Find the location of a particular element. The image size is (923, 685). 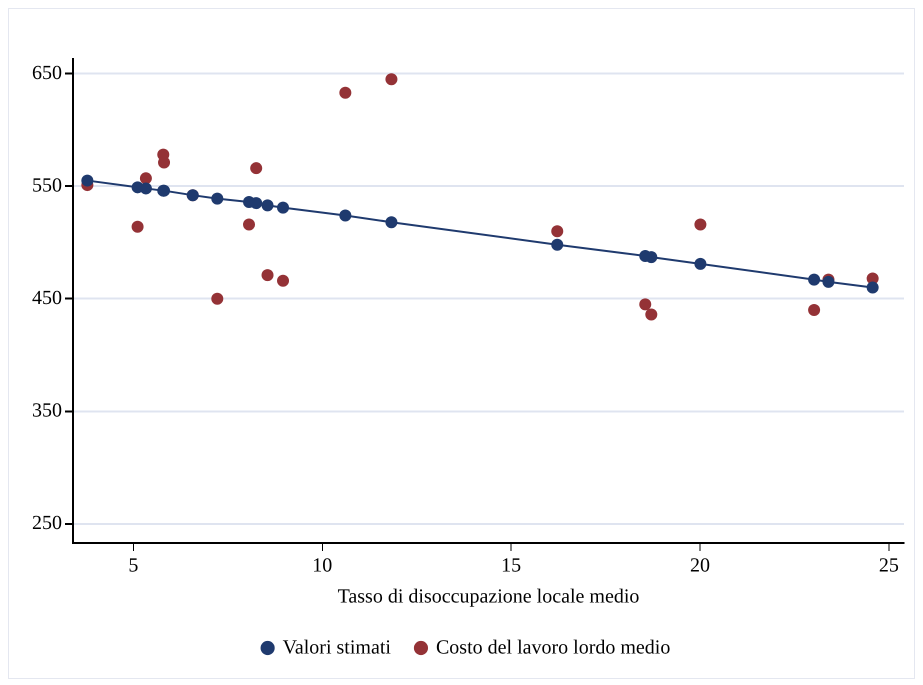

x-axis-title: Tasso di disoccupazione locale medio is located at coordinates (489, 596).